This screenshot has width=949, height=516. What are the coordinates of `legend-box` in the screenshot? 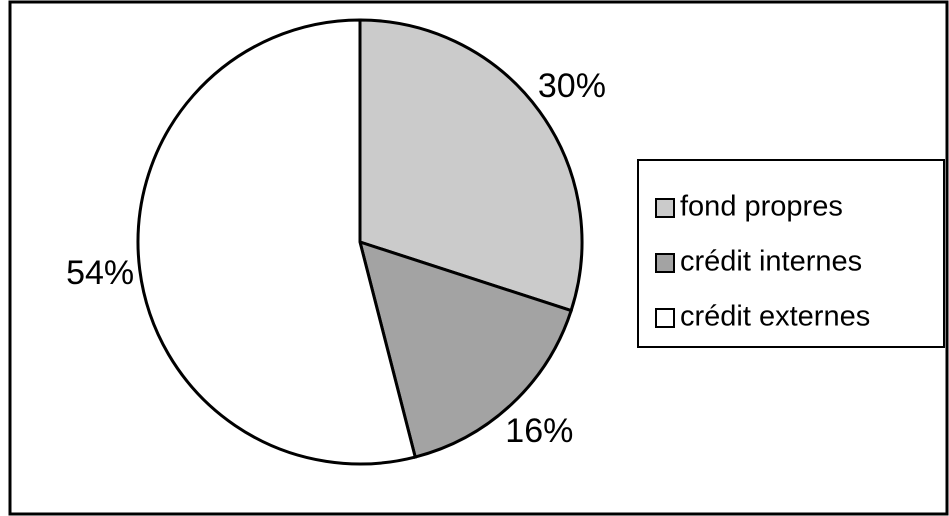 It's located at (791, 253).